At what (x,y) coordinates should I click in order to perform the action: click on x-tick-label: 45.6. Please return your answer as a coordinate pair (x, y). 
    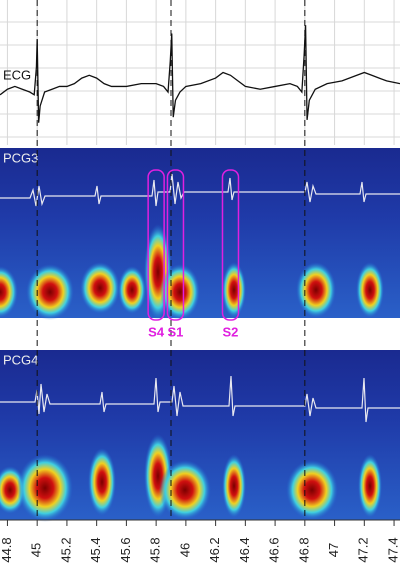
    Looking at the image, I should click on (125, 549).